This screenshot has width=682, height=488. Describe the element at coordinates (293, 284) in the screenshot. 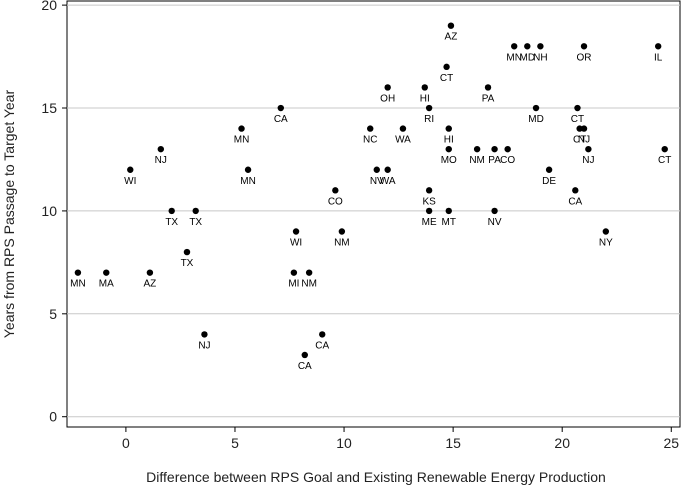

I see `point-label: MI` at that location.